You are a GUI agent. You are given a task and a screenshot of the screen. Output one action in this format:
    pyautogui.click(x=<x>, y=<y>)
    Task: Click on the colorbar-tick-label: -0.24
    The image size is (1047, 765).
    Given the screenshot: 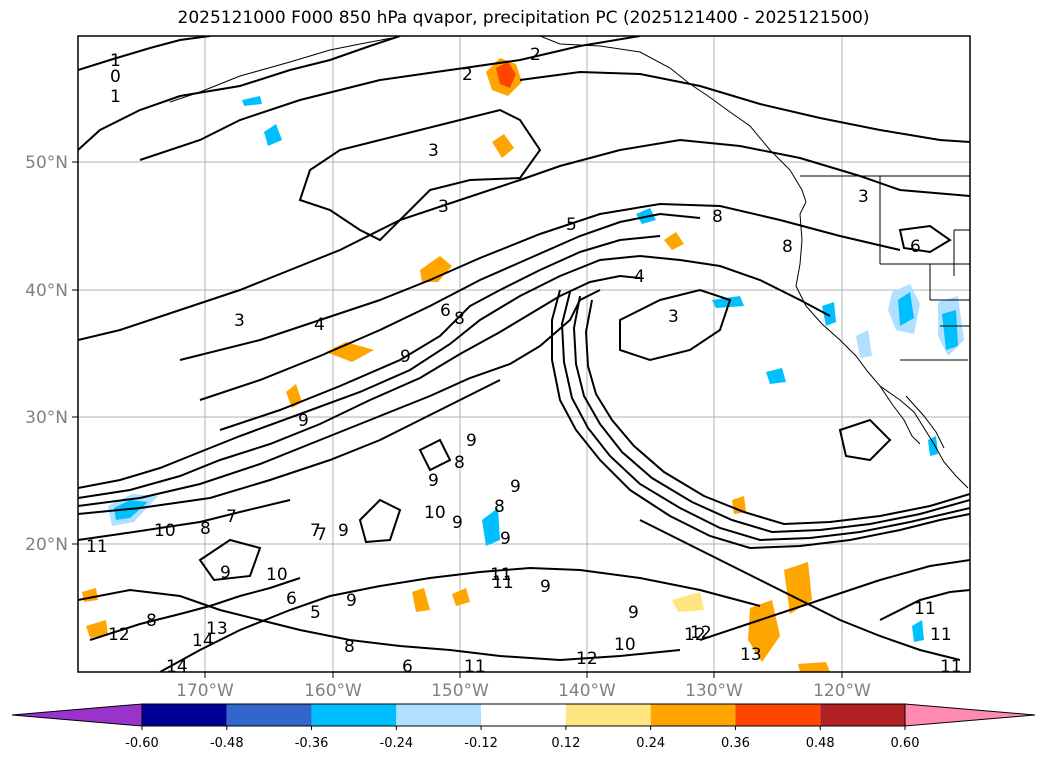 What is the action you would take?
    pyautogui.click(x=397, y=743)
    